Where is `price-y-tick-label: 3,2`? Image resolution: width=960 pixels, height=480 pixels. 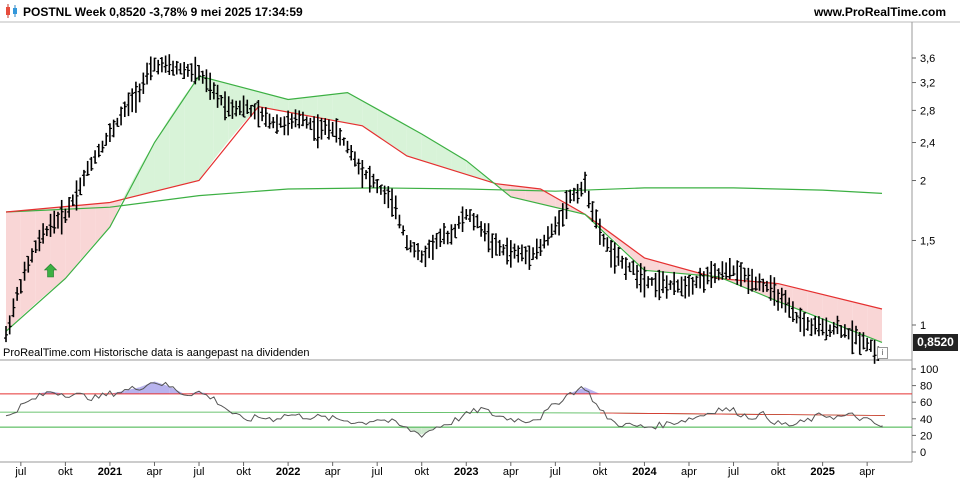 price-y-tick-label: 3,2 is located at coordinates (927, 84).